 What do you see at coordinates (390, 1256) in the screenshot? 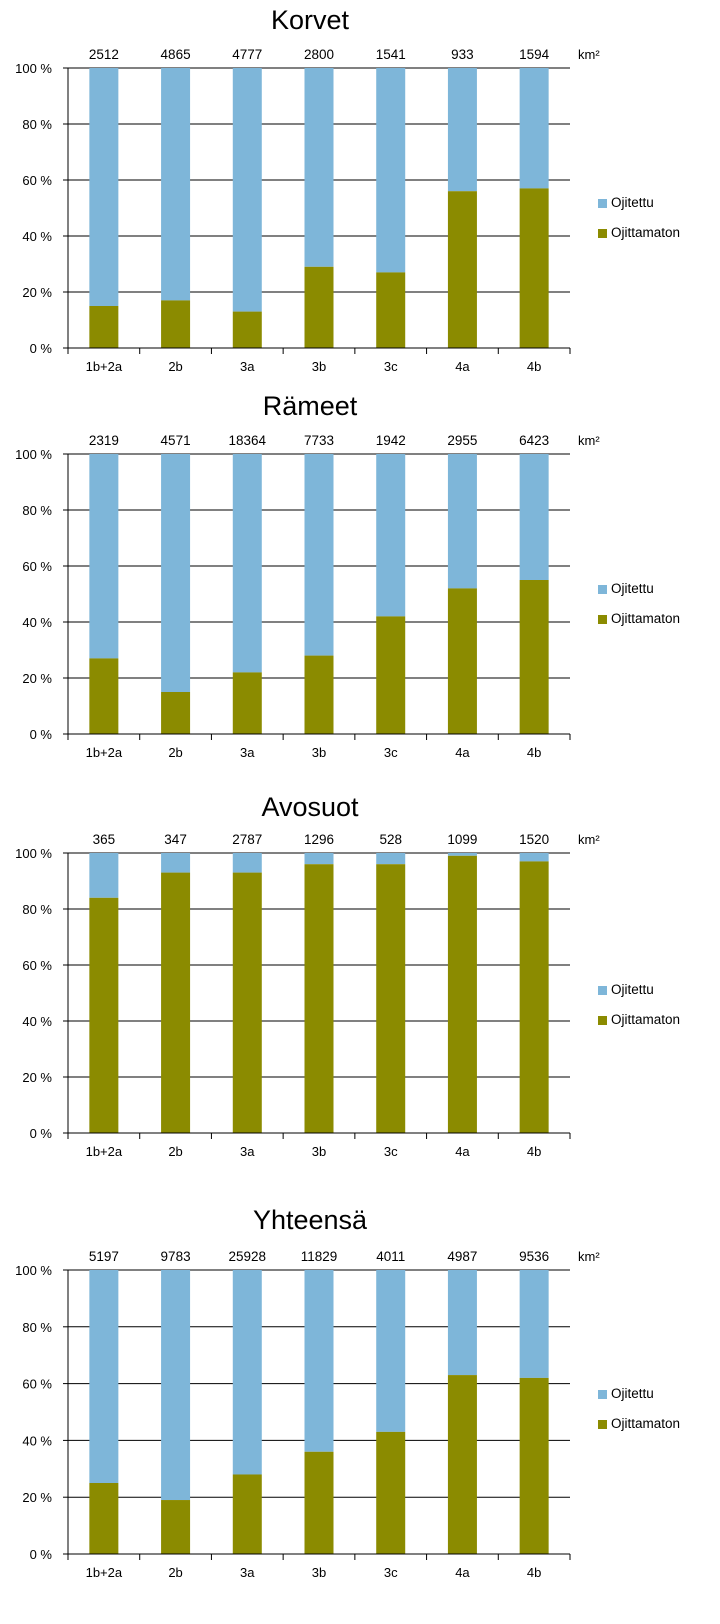
I see `total-label: 4011` at bounding box center [390, 1256].